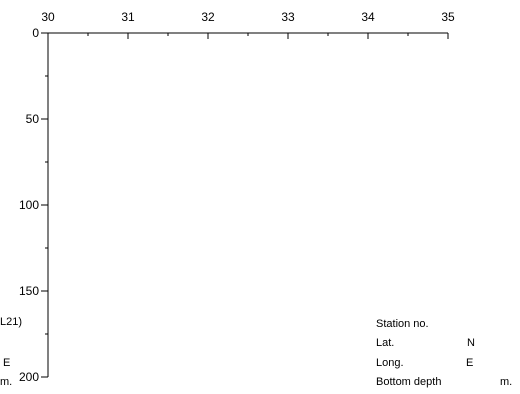 The image size is (520, 394). I want to click on x-tick-label: 30, so click(48, 17).